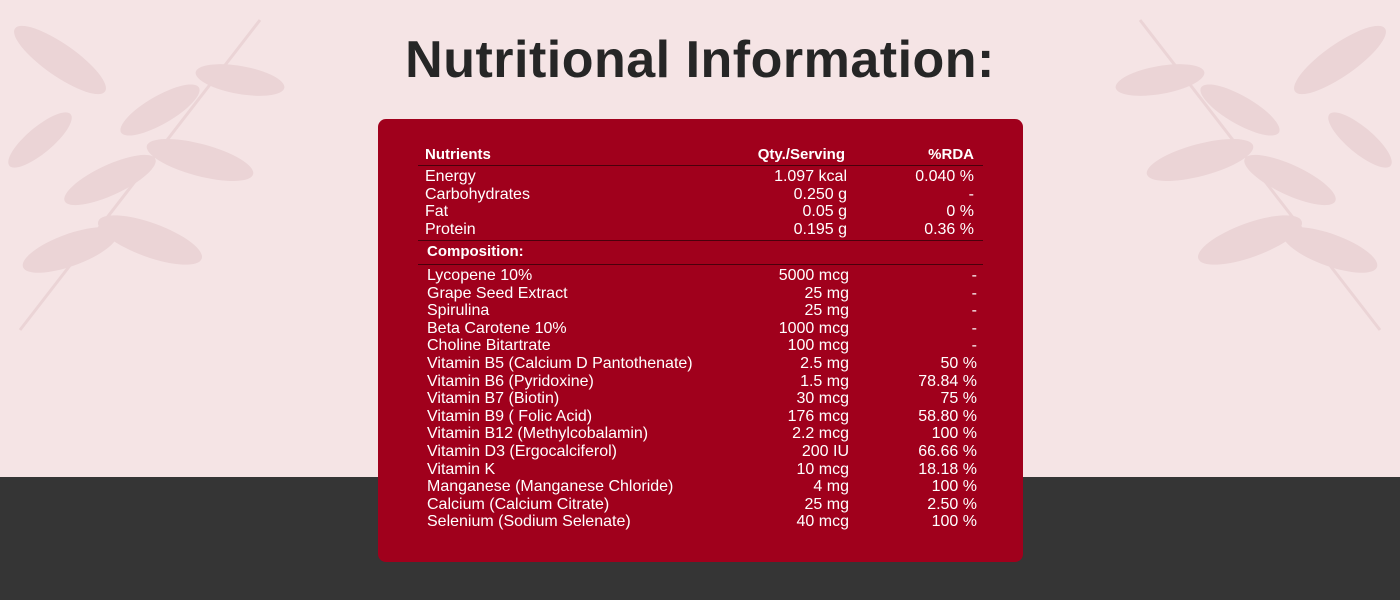 Image resolution: width=1400 pixels, height=600 pixels. Describe the element at coordinates (538, 434) in the screenshot. I see `nutrient-name: Vitamin B12 (Methylcobalamin)` at that location.